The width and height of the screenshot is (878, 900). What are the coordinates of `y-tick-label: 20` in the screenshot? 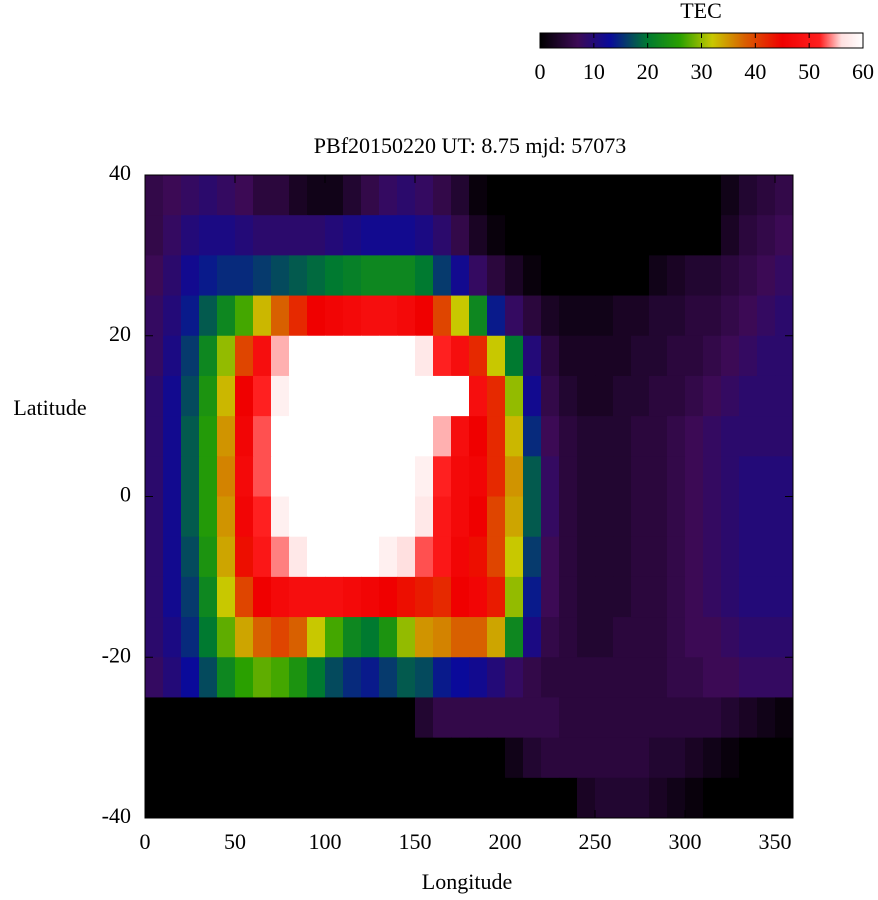 It's located at (120, 333).